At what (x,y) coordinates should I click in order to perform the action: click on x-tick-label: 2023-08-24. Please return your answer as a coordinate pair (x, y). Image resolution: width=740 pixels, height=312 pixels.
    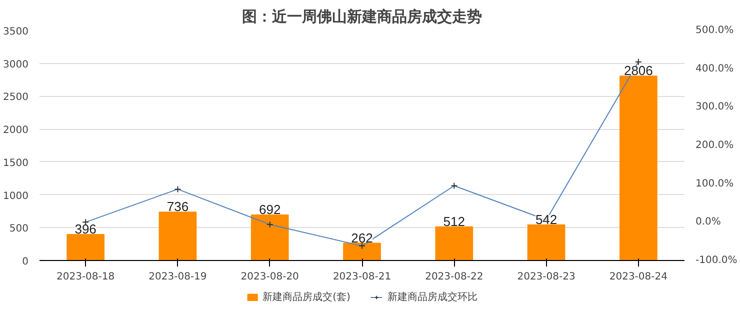
    Looking at the image, I should click on (638, 277).